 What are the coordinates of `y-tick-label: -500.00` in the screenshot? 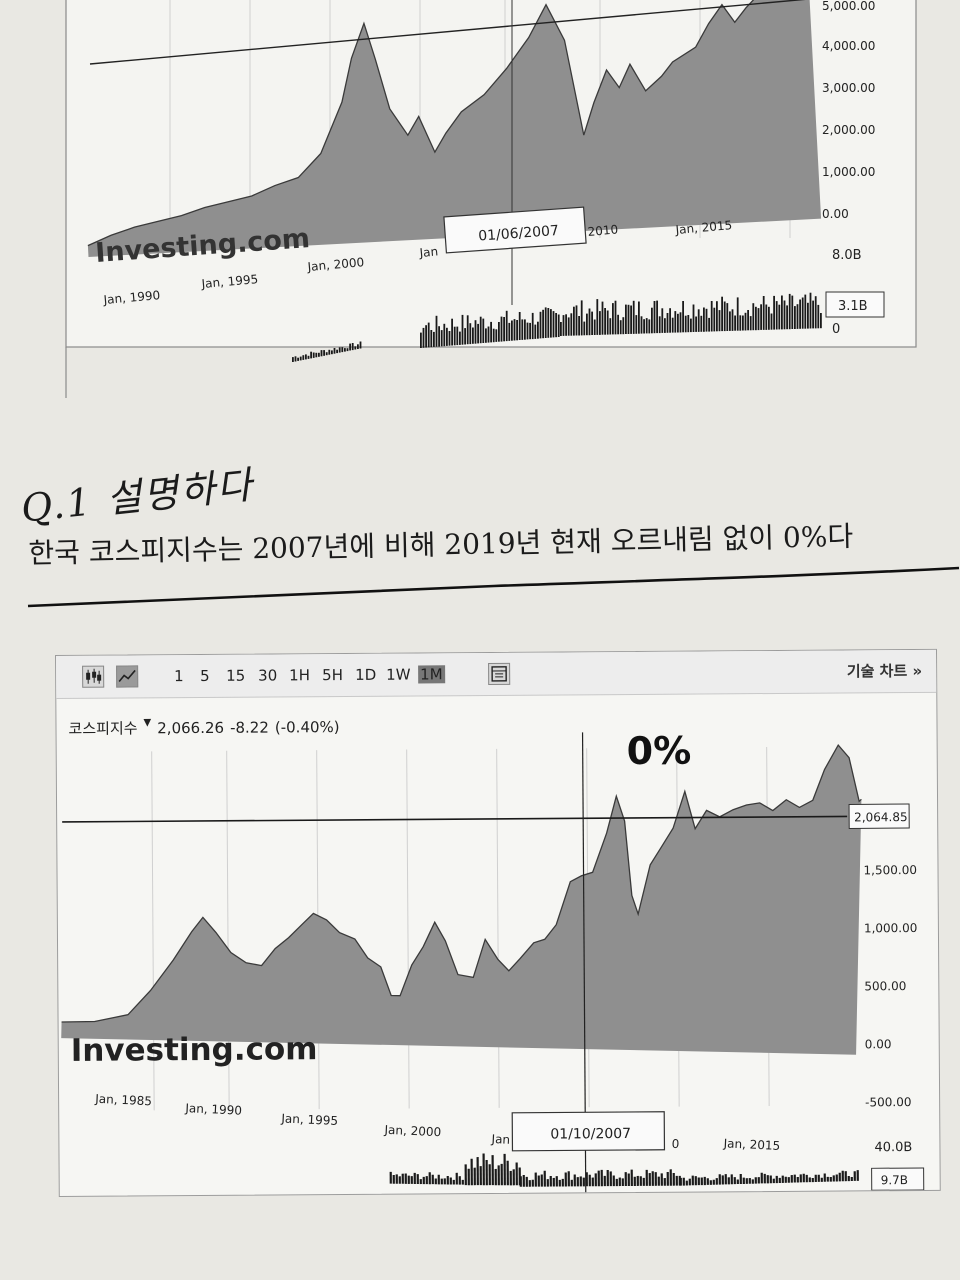 It's located at (888, 1102).